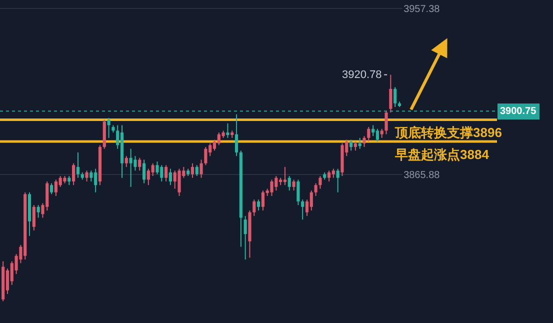 This screenshot has height=323, width=553. Describe the element at coordinates (518, 111) in the screenshot. I see `ref-line-label: 3900.75` at that location.